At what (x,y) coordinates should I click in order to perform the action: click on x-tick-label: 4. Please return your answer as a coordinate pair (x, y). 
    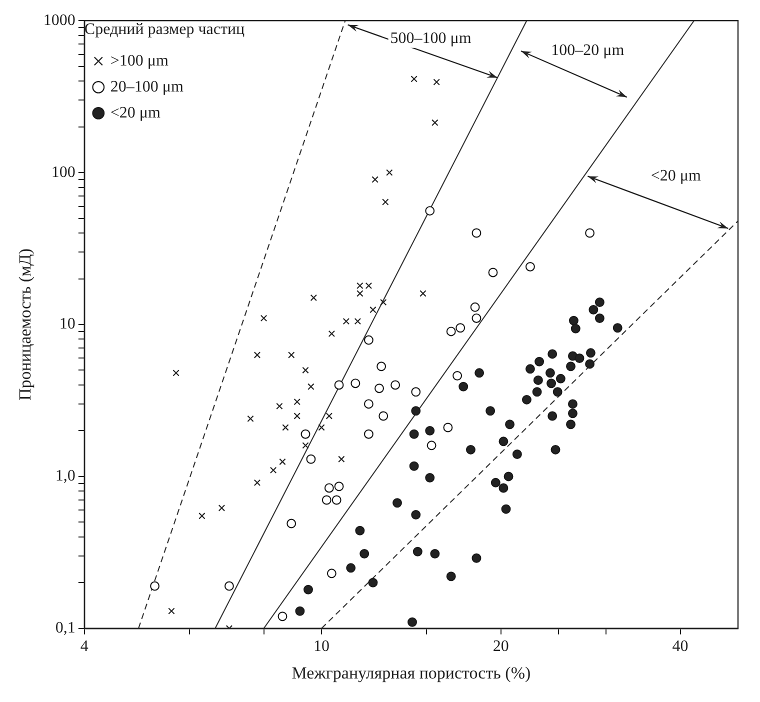
    Looking at the image, I should click on (84, 647).